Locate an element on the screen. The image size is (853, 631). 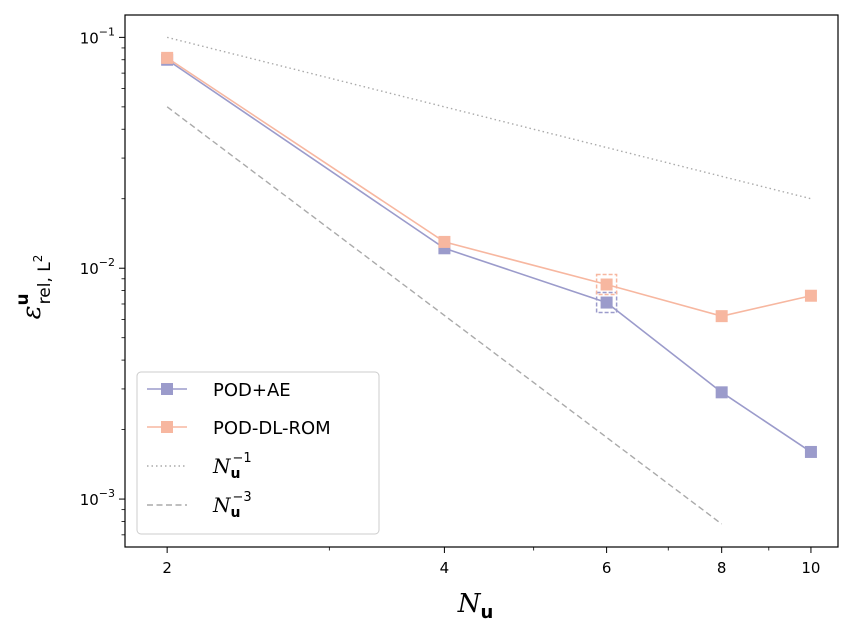
x-tick-label-3: 8 is located at coordinates (722, 568).